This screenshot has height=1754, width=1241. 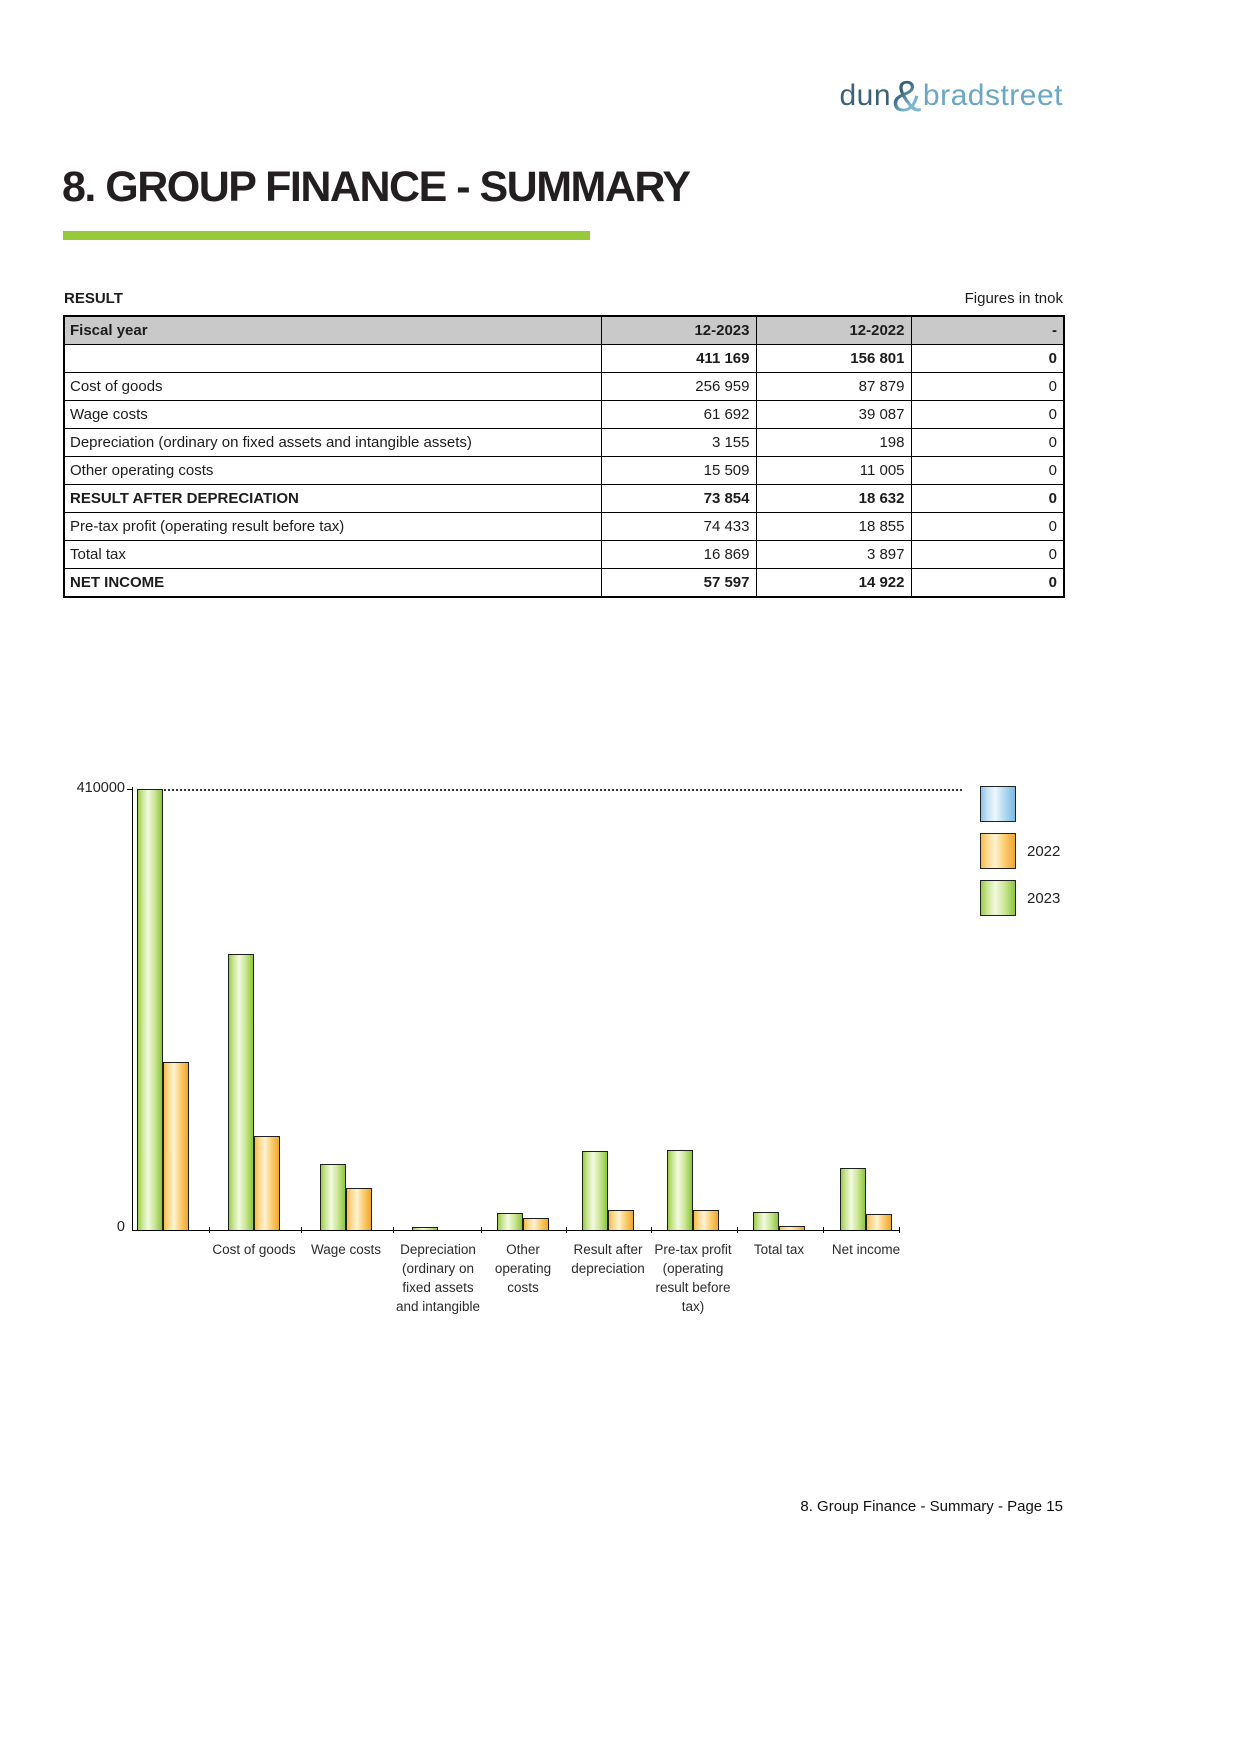 I want to click on column-header-2023: 12-2023, so click(x=678, y=330).